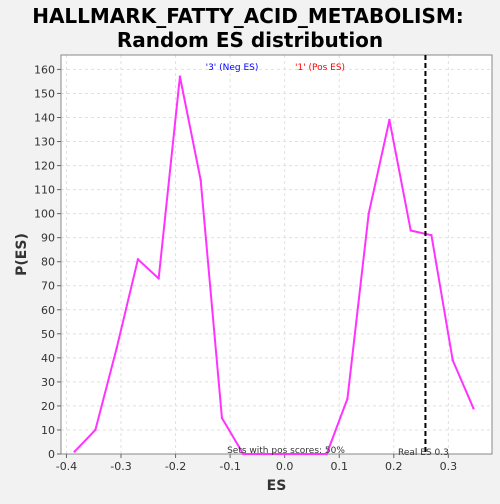 The image size is (500, 504). What do you see at coordinates (48, 406) in the screenshot?
I see `y-tick-label: 20` at bounding box center [48, 406].